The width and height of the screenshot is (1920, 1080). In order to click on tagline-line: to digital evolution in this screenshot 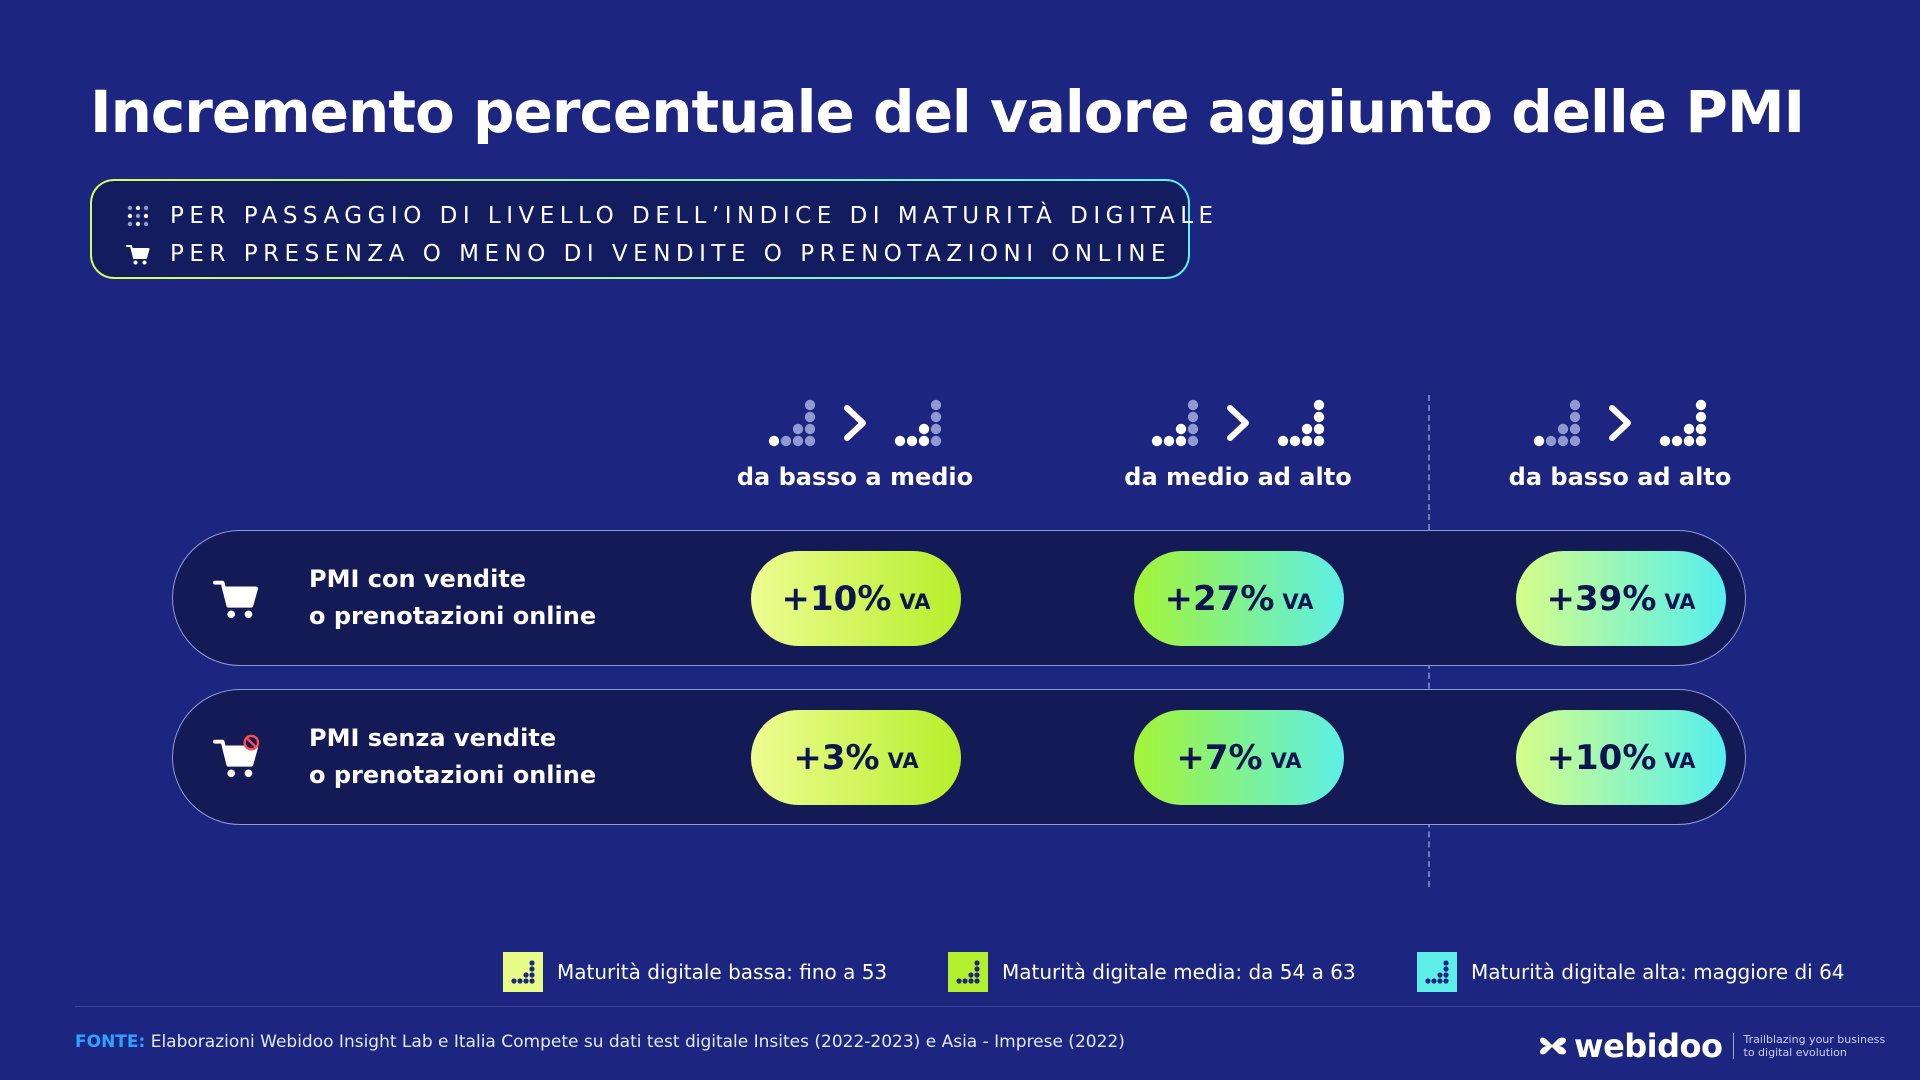, I will do `click(1795, 1052)`.